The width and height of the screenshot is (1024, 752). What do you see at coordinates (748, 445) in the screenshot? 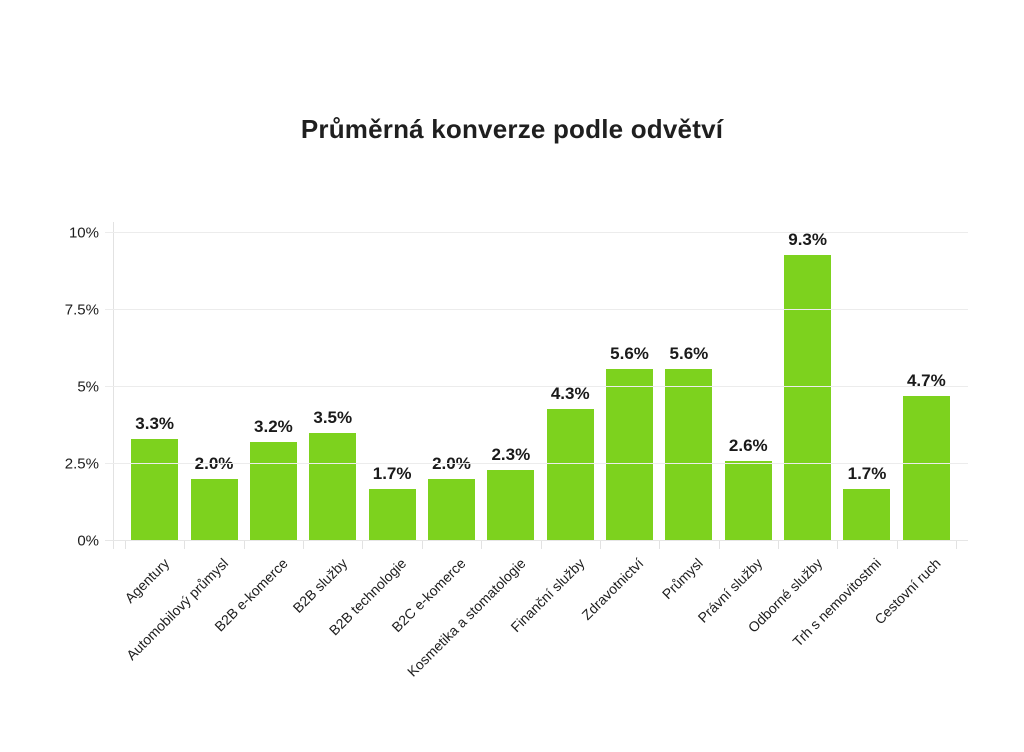
I see `bar-value-label: 2.6%` at bounding box center [748, 445].